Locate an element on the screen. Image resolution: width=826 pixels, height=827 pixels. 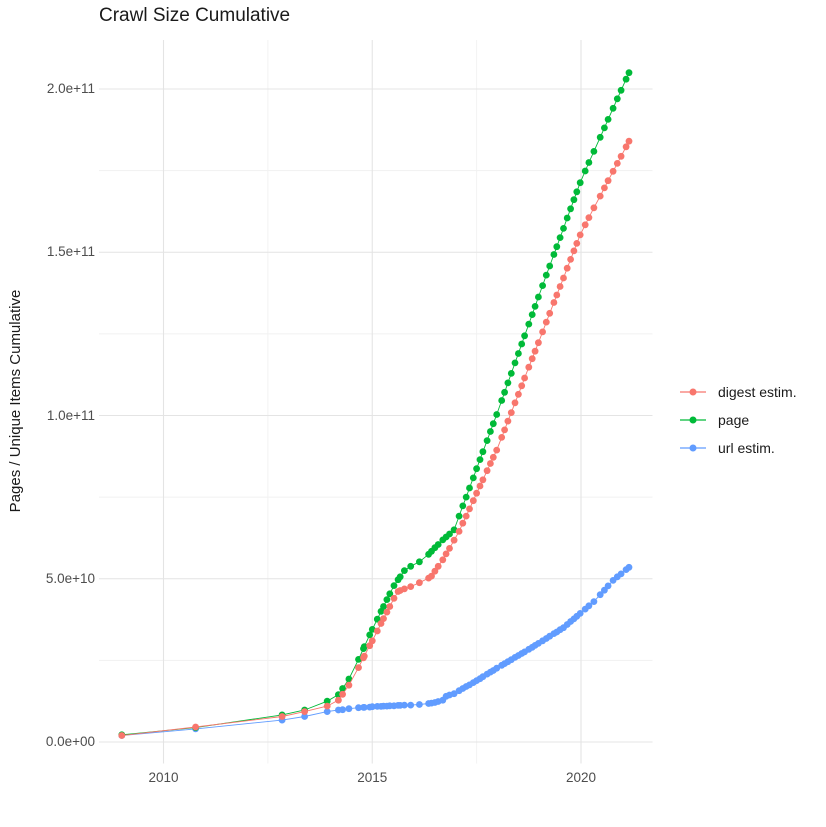
y-axis-title: Pages / Unique Items Cumulative is located at coordinates (15, 401).